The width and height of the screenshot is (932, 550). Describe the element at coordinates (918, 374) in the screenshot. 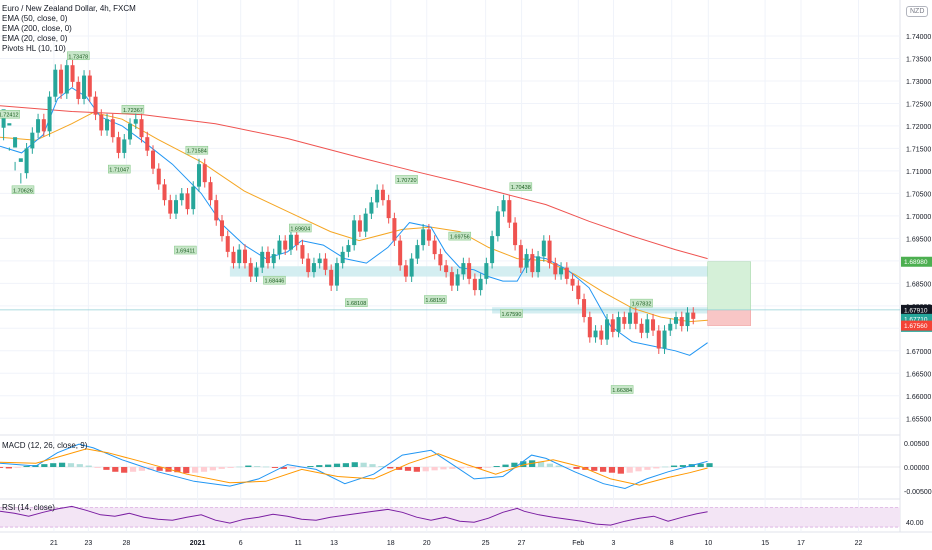

I see `y-tick-label: 1.66500` at that location.